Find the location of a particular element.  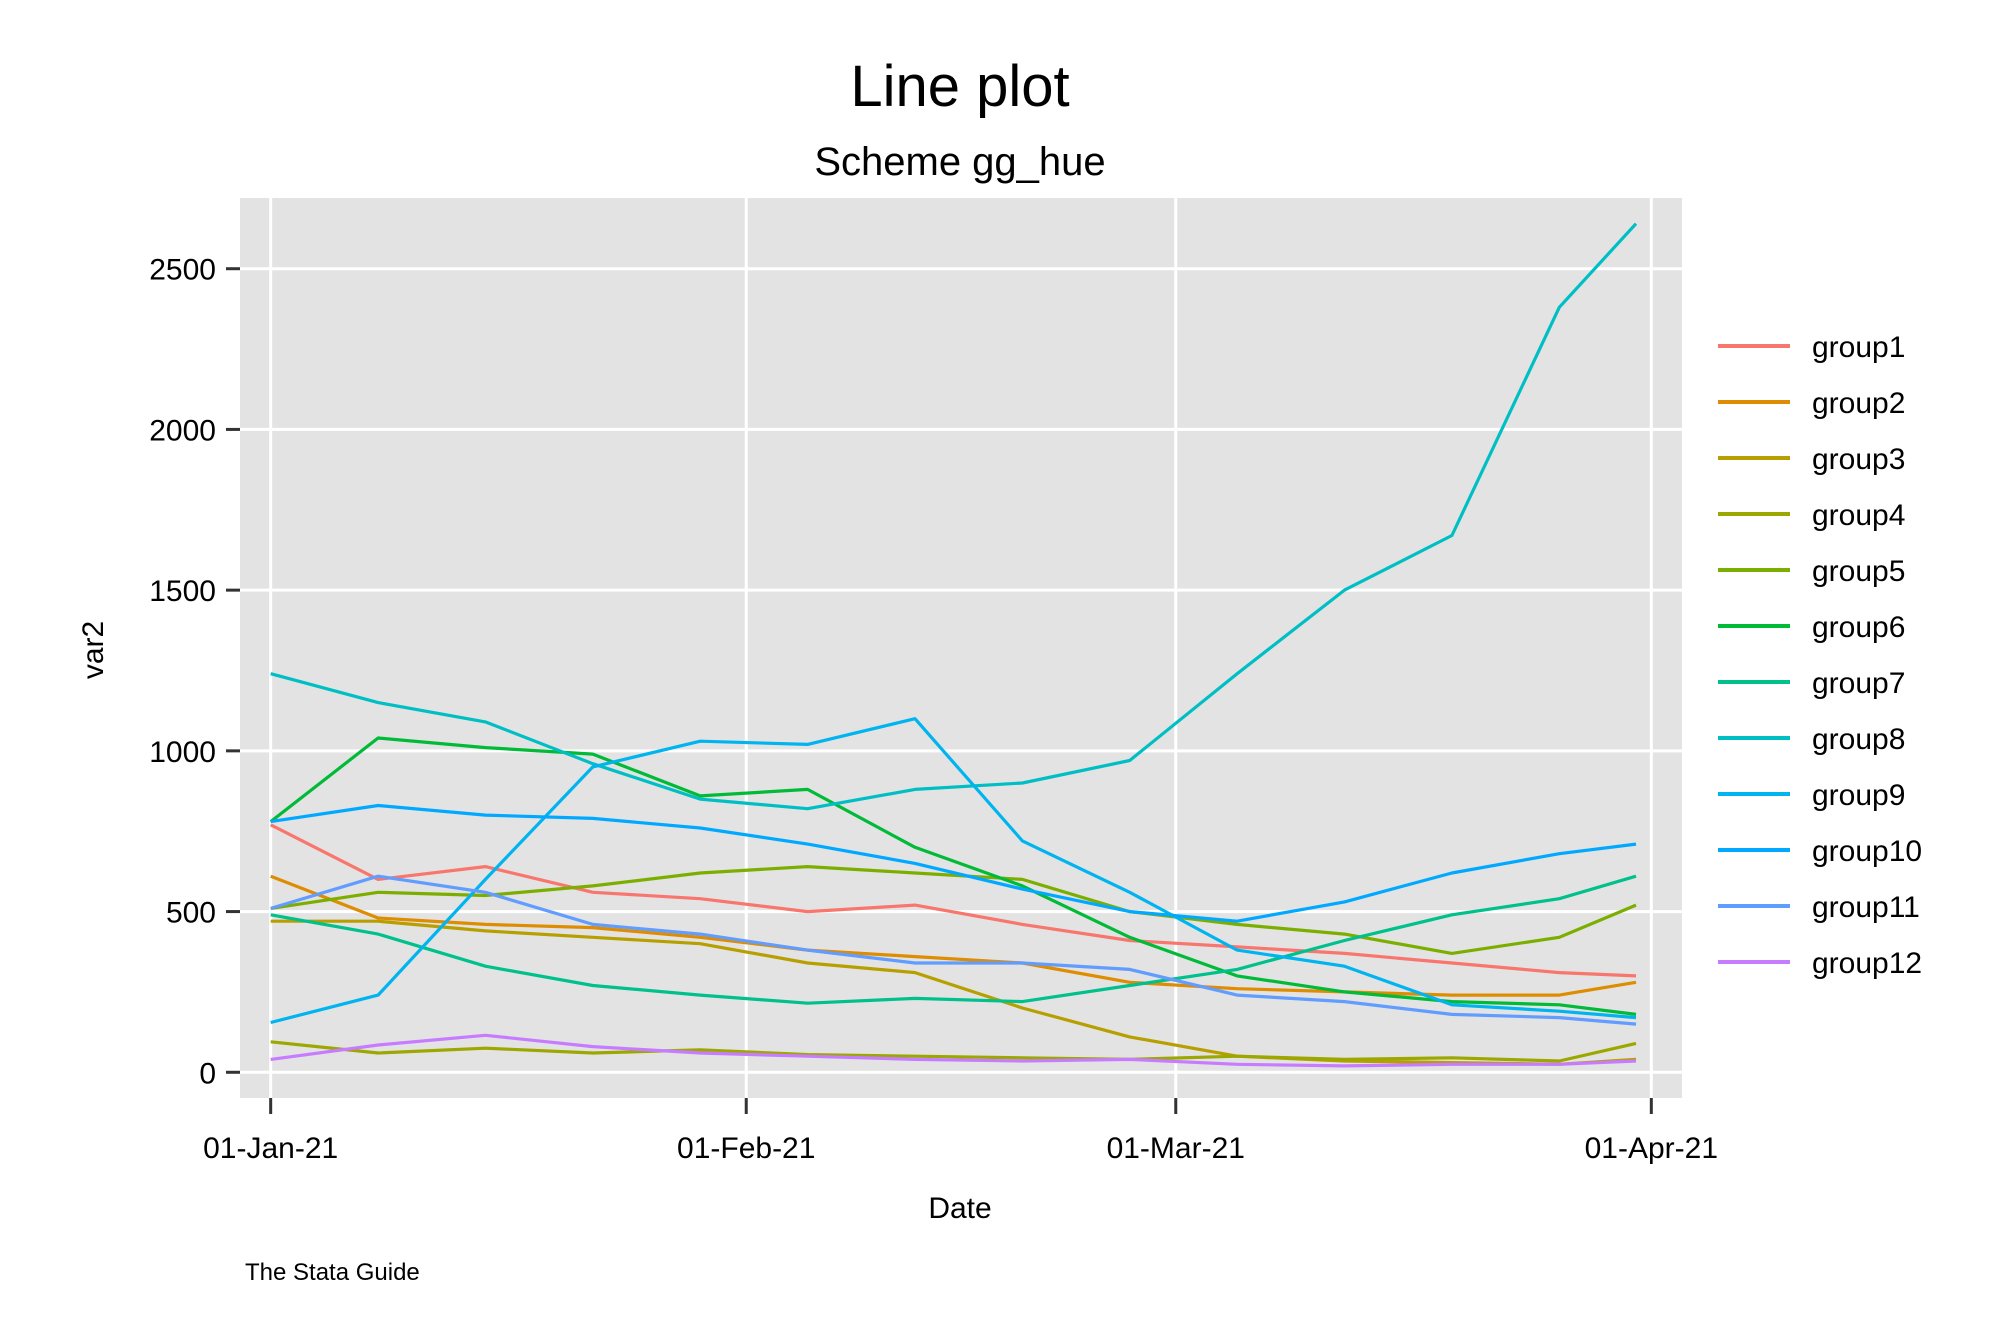

series-line-group12 is located at coordinates (953, 1050).